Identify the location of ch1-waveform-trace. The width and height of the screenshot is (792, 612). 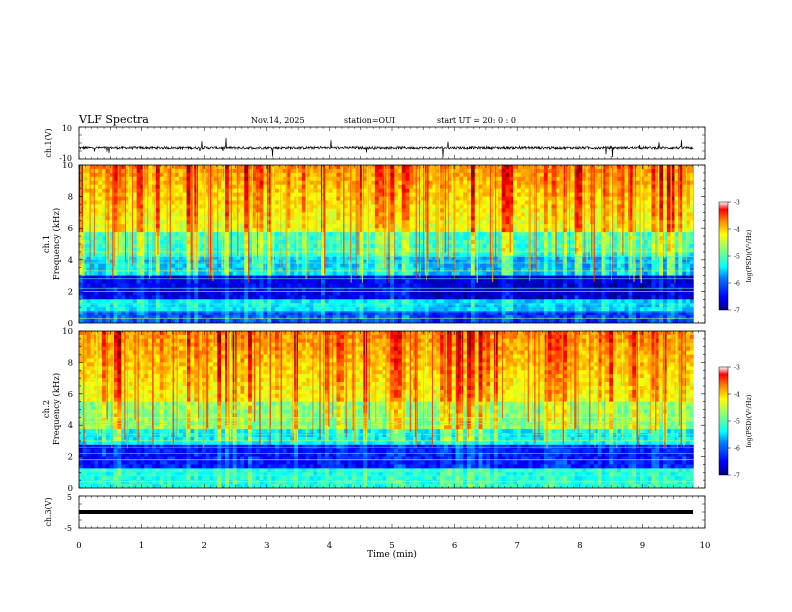
(386, 147).